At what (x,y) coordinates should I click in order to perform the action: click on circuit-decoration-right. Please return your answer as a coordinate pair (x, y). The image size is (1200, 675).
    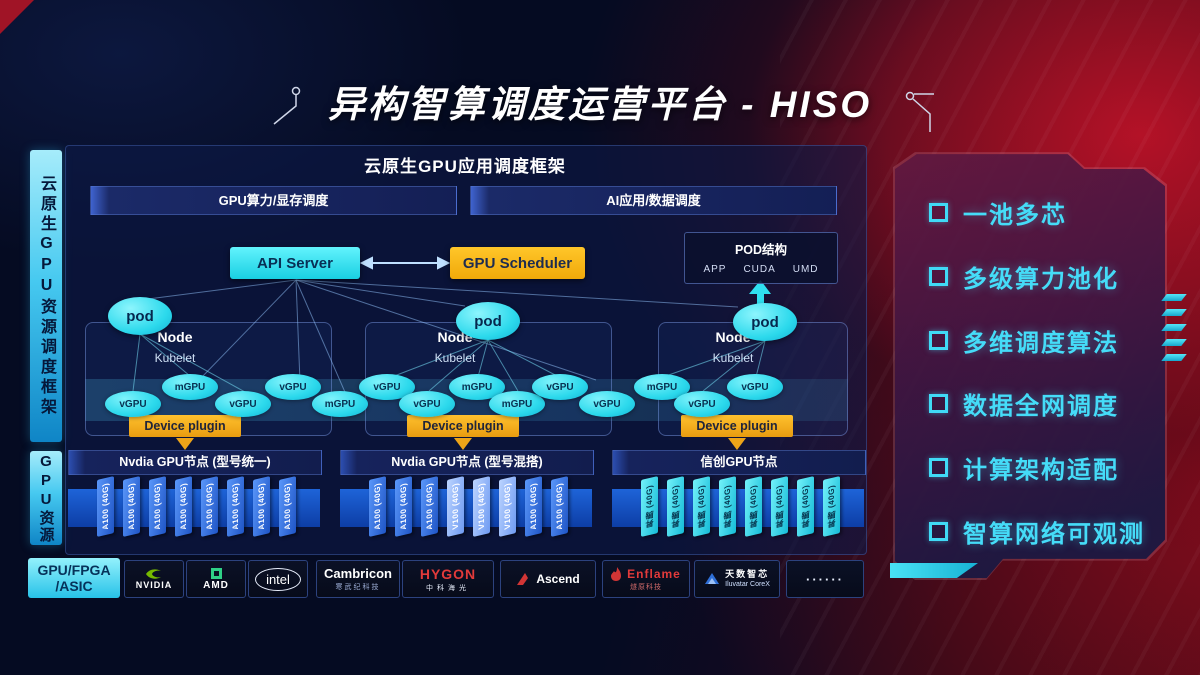
    Looking at the image, I should click on (919, 111).